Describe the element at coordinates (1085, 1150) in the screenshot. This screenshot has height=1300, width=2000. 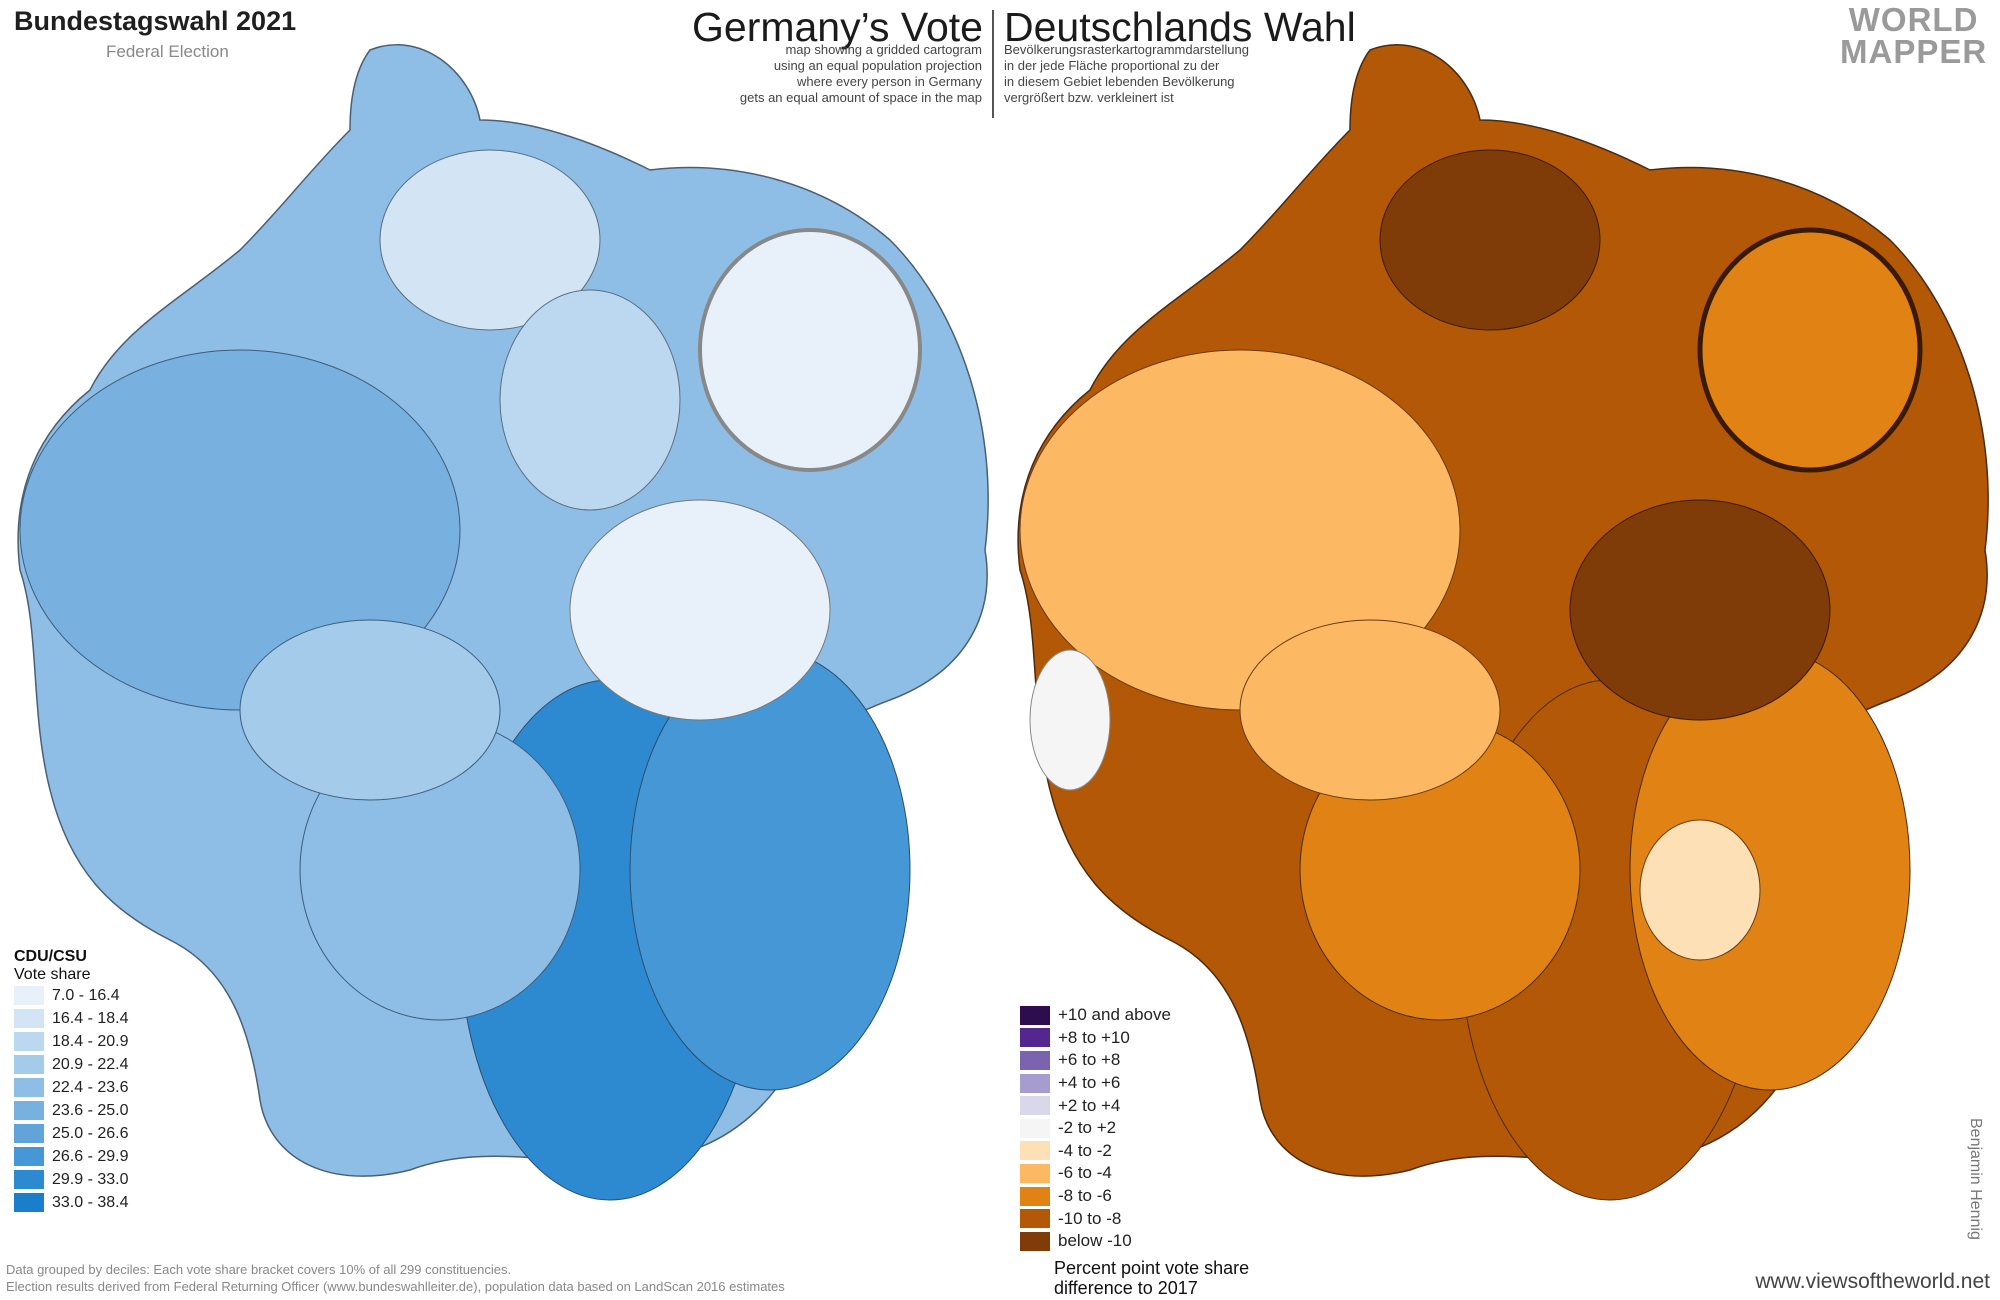
I see `legend-label: -4 to -2` at that location.